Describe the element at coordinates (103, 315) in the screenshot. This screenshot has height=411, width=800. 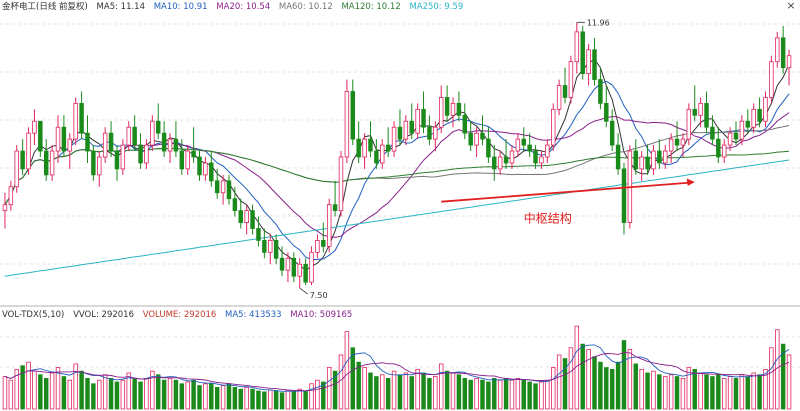
I see `vol-indicator: VVOL: 292016` at that location.